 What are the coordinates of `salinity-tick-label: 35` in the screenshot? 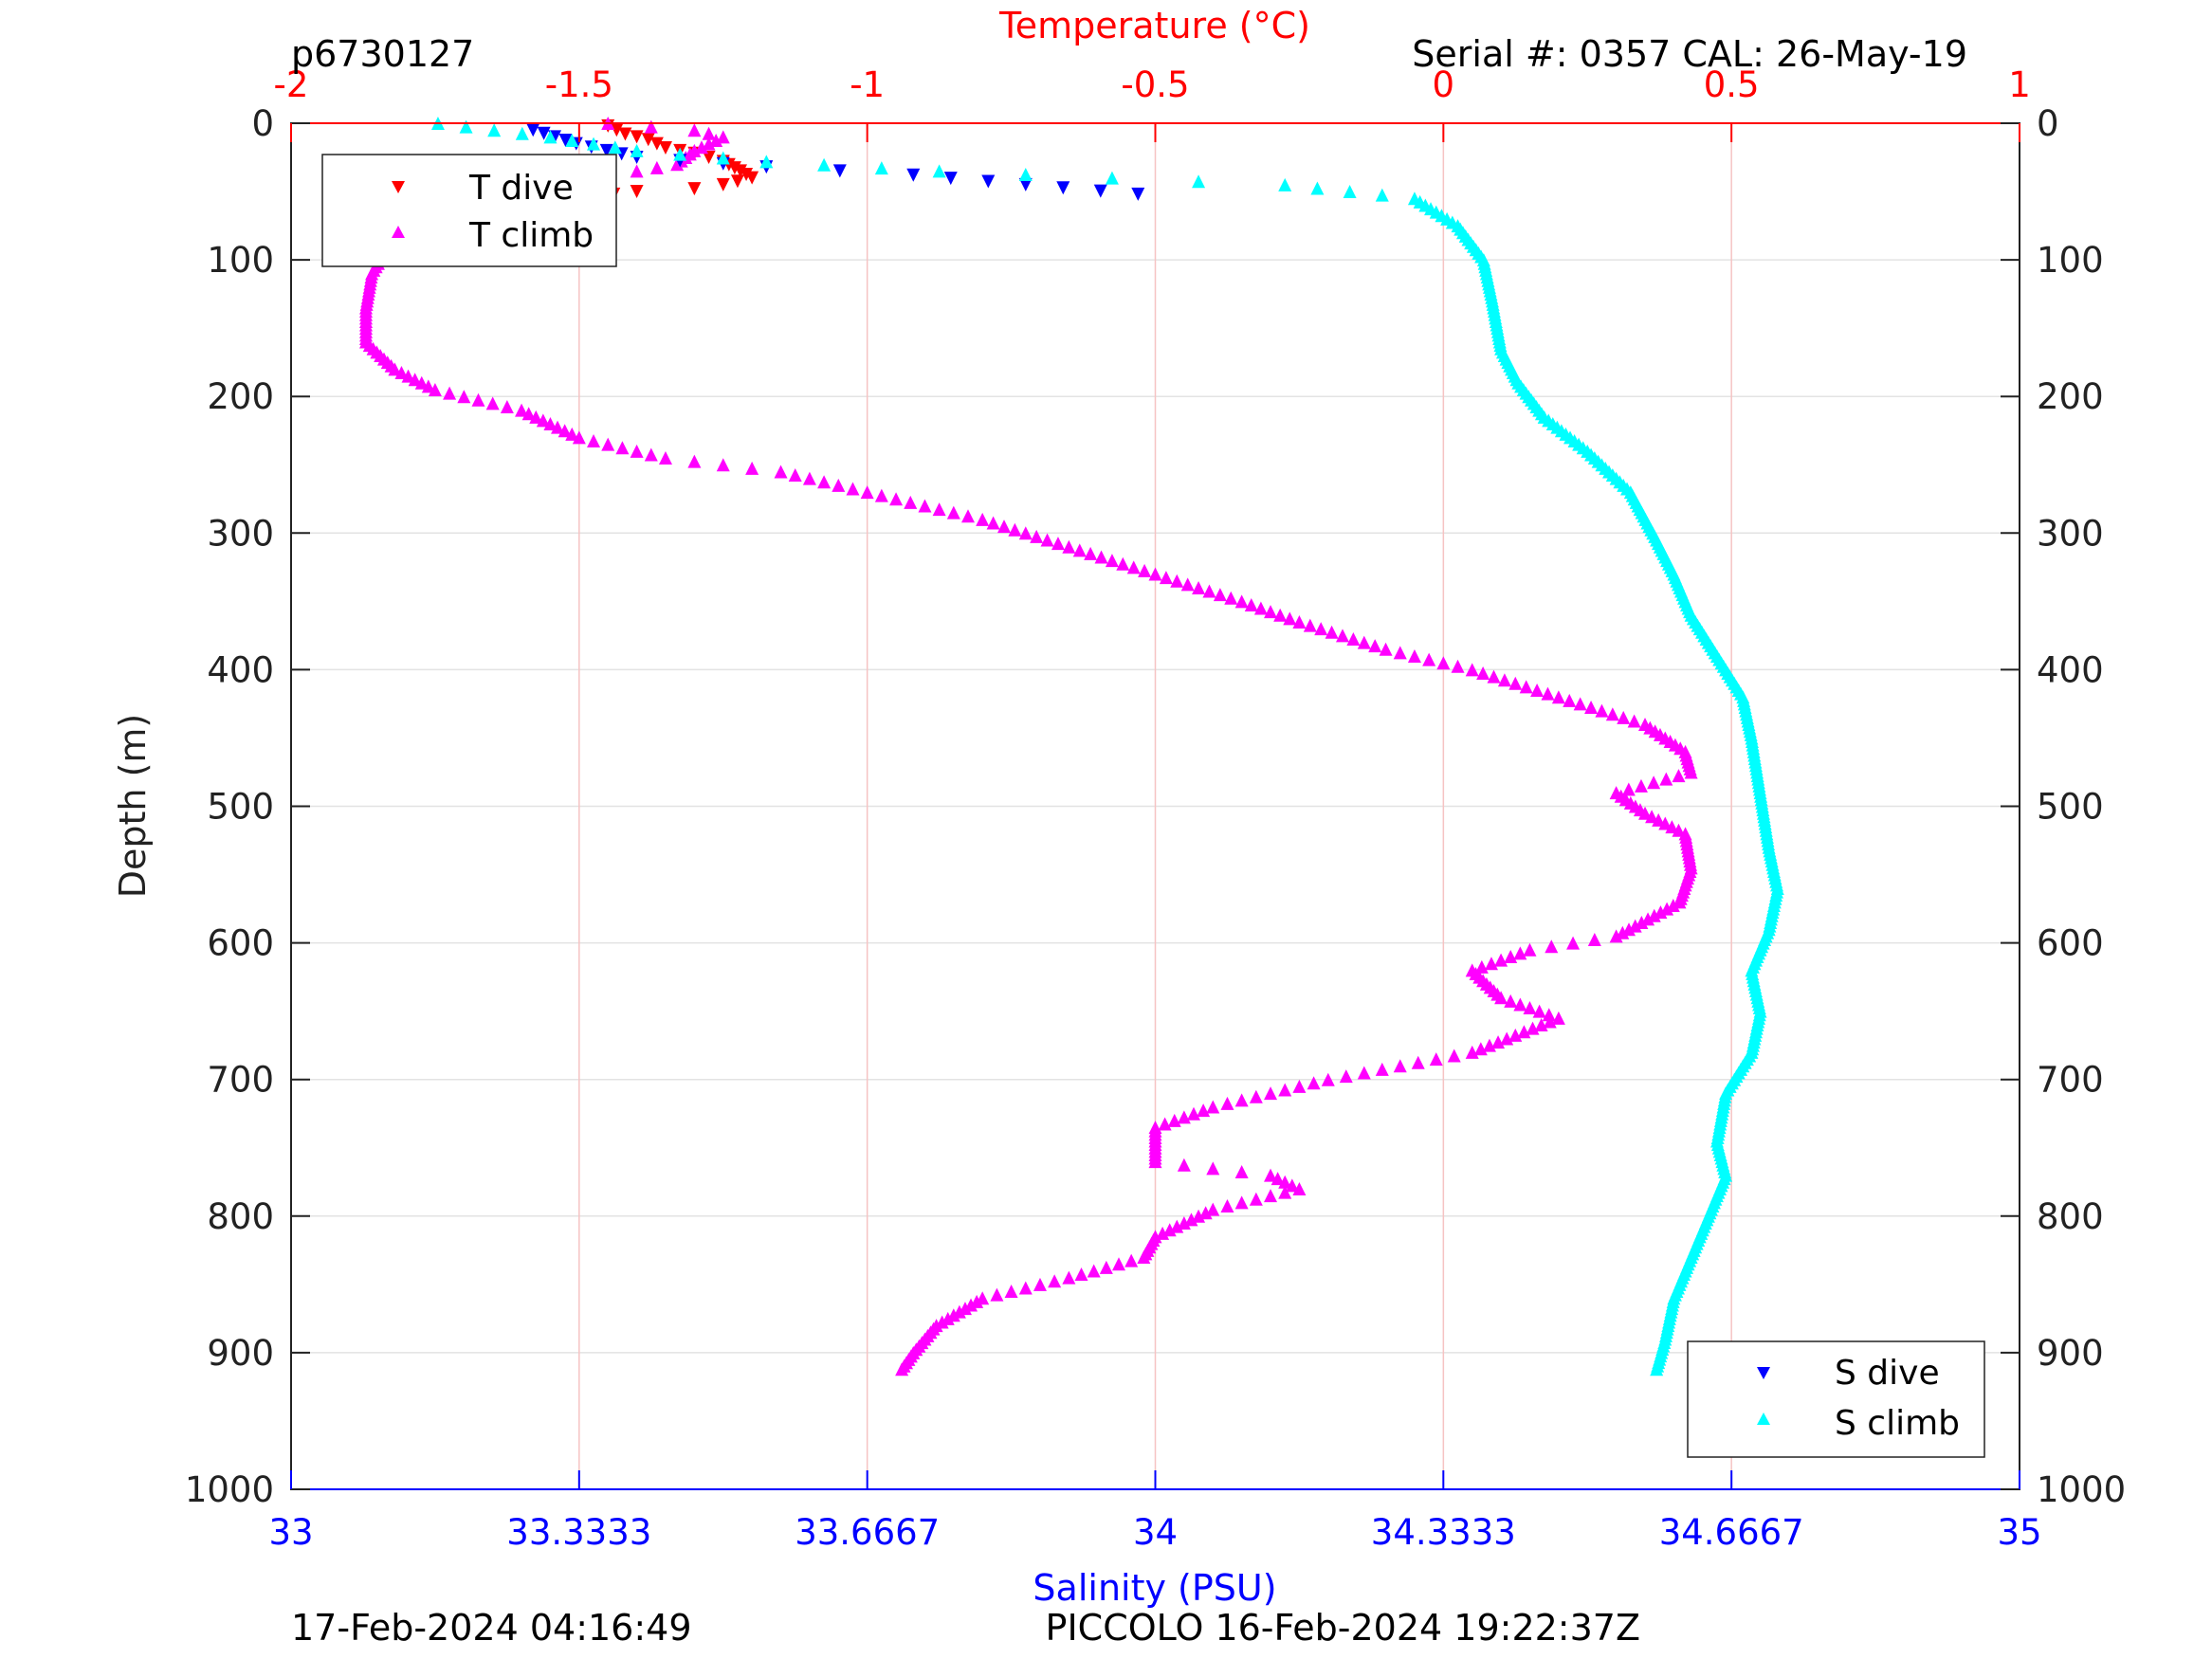 It's located at (2019, 1532).